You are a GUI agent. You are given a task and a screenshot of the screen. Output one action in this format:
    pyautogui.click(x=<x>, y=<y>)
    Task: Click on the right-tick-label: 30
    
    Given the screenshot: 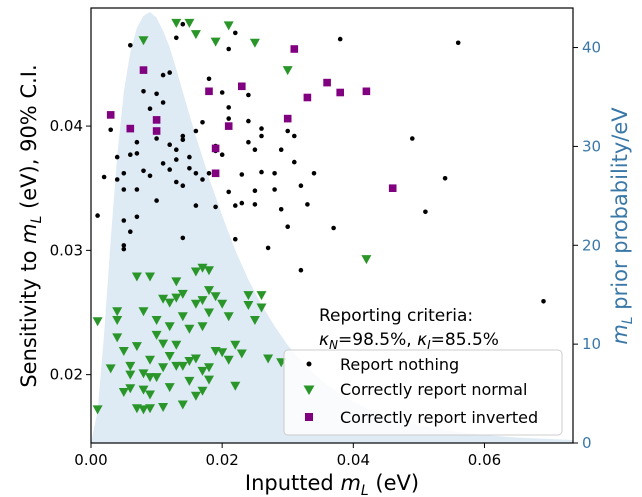 What is the action you would take?
    pyautogui.click(x=591, y=146)
    